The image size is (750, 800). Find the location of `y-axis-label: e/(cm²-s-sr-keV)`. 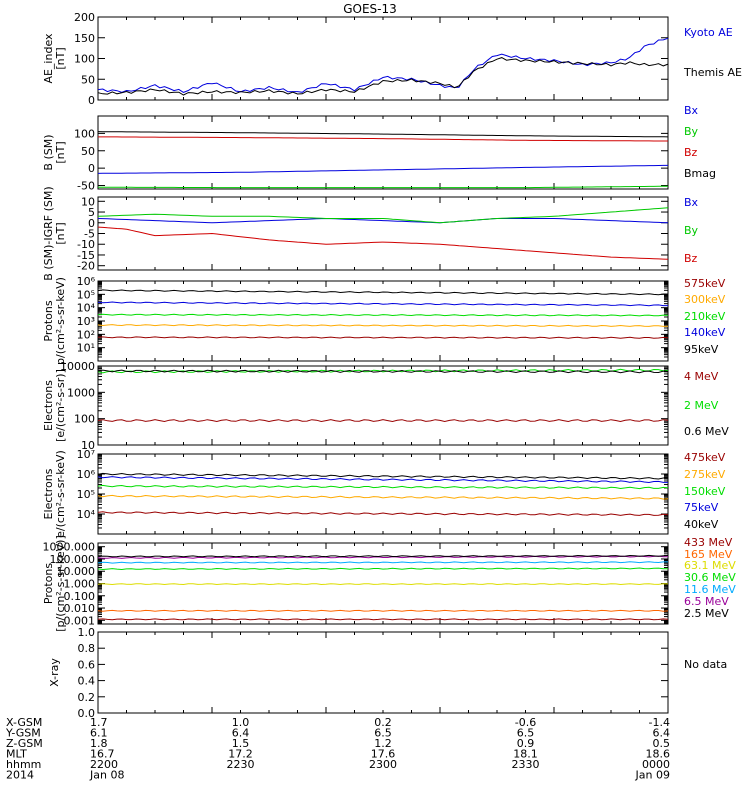

y-axis-label: e/(cm²-s-sr-keV) is located at coordinates (60, 494).